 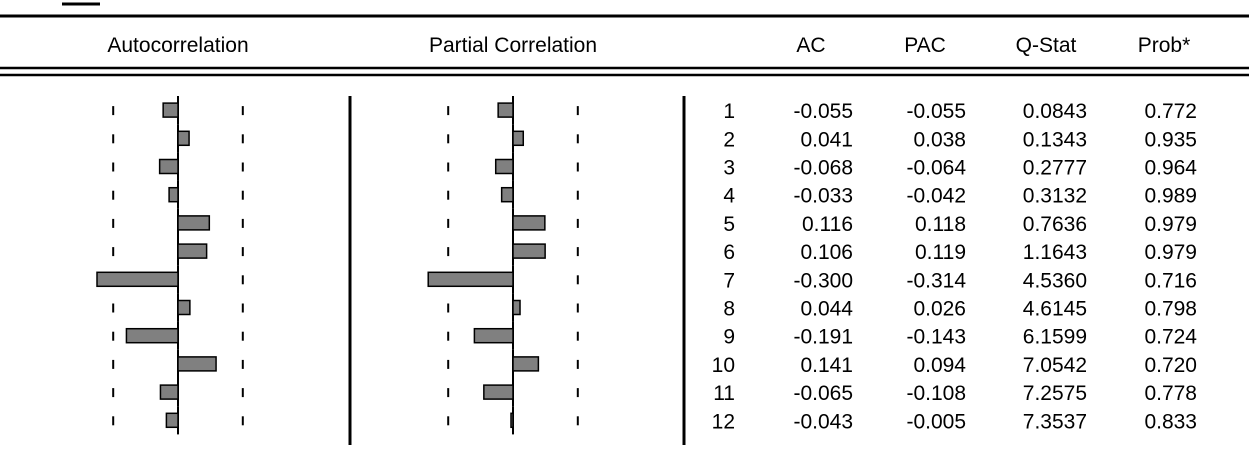 I want to click on ac-cell: 0.116, so click(x=827, y=224).